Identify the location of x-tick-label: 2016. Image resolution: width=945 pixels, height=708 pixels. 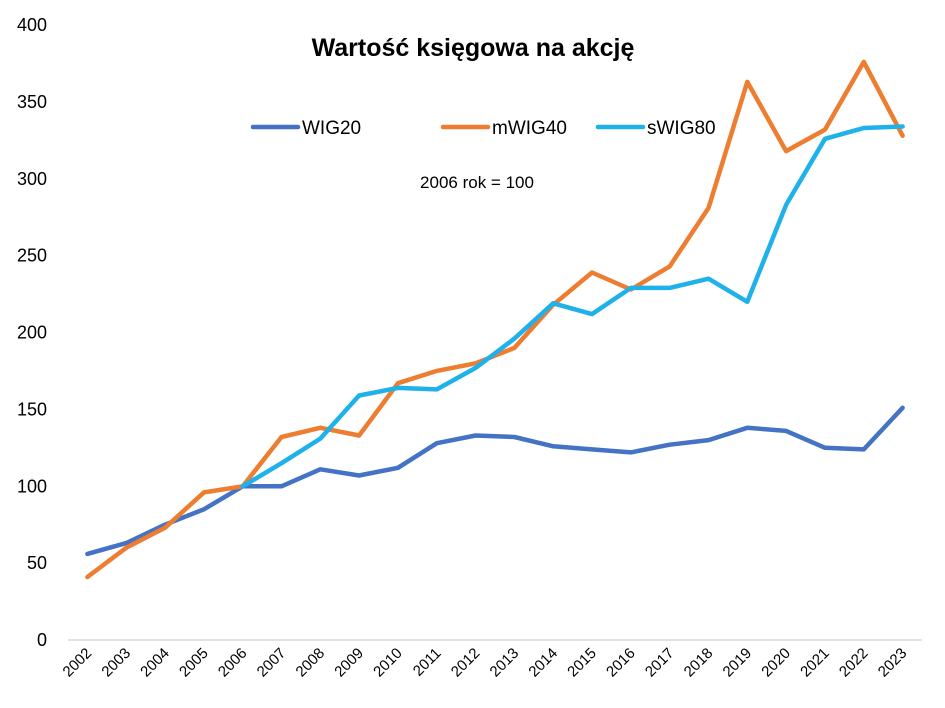
(621, 663).